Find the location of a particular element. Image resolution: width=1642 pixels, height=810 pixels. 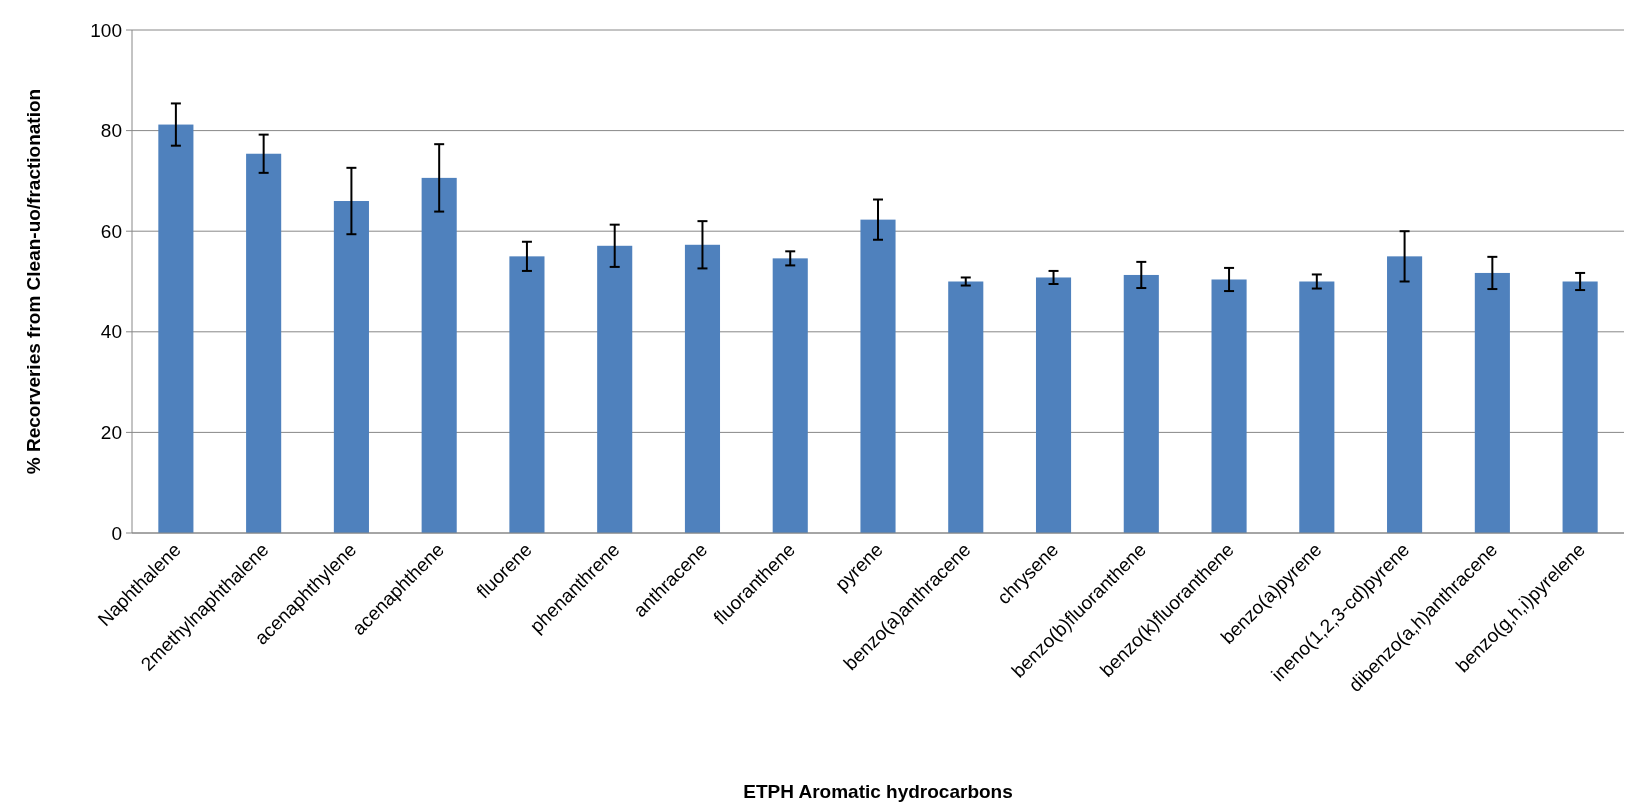

x-axis-title: ETPH Aromatic hydrocarbons is located at coordinates (878, 791).